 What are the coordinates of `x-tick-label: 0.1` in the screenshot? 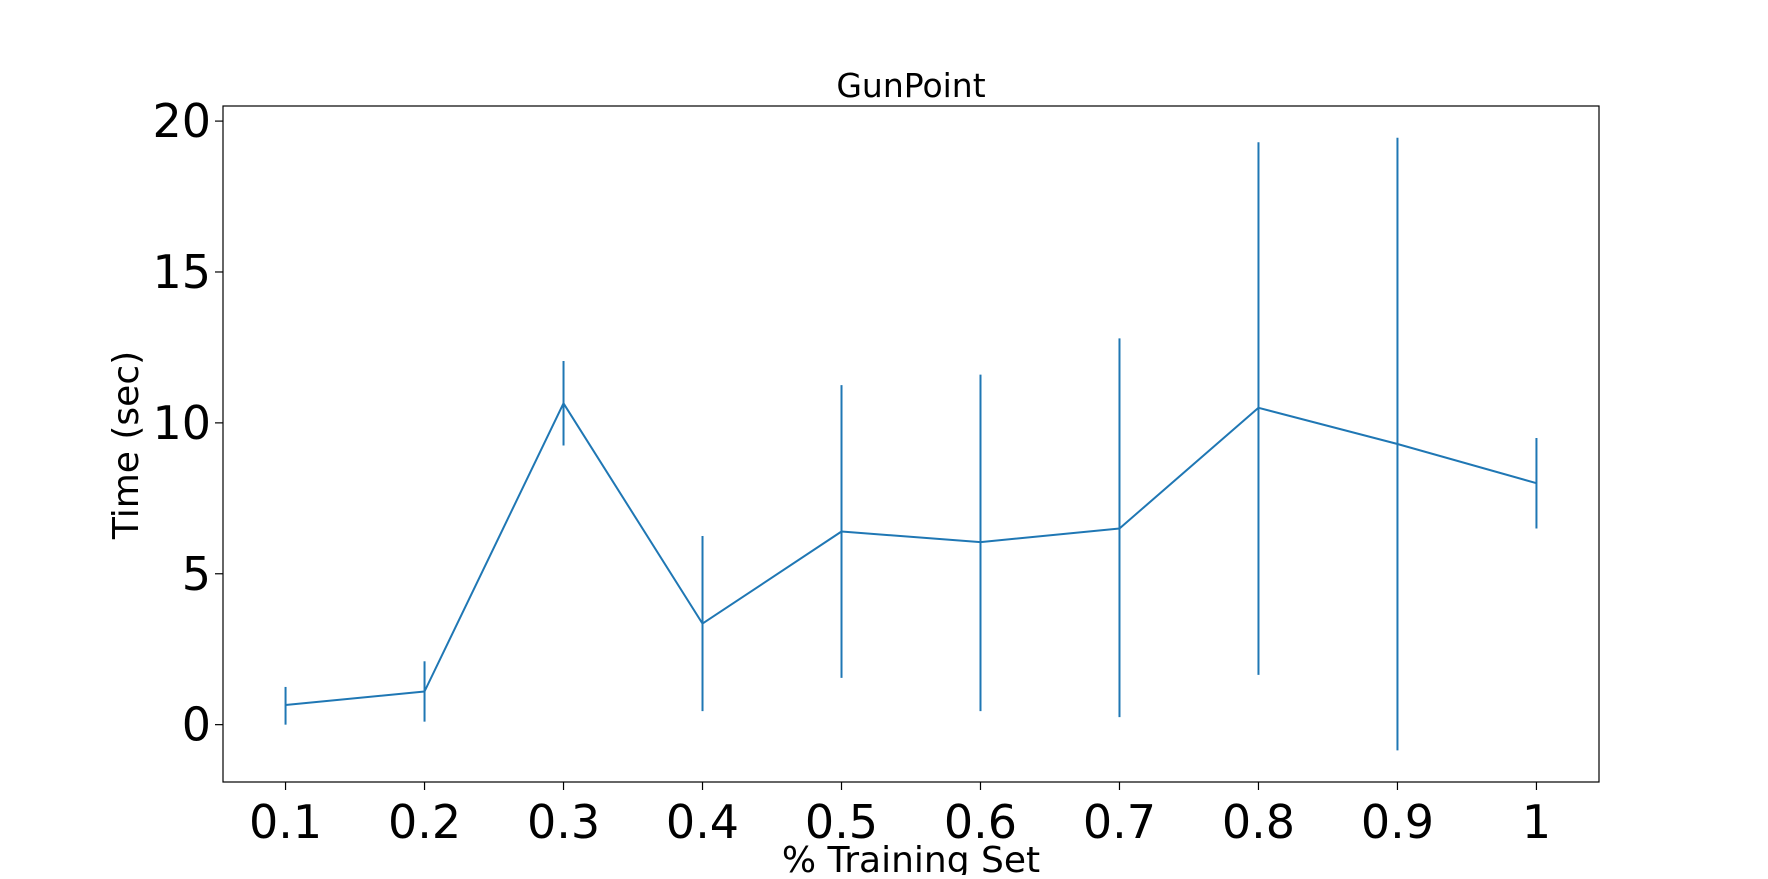 It's located at (285, 822).